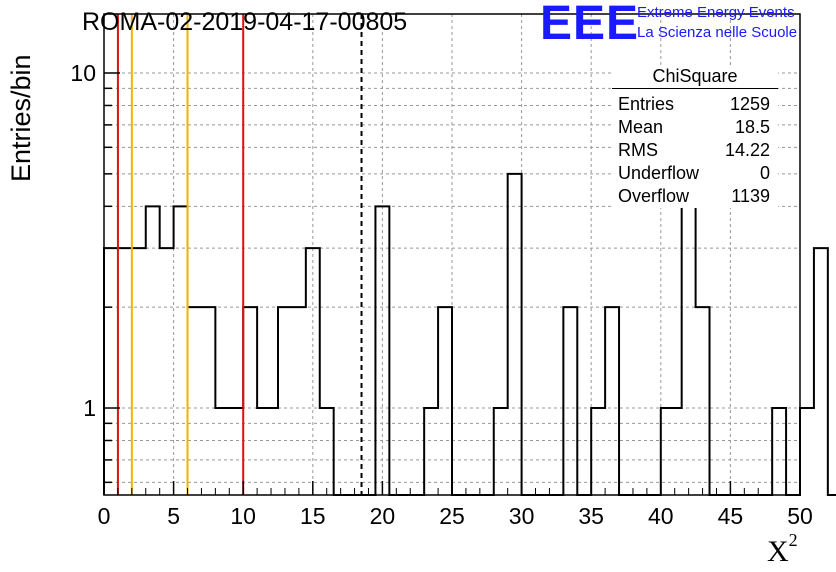 This screenshot has height=572, width=836. What do you see at coordinates (717, 32) in the screenshot?
I see `eee-logo-line2: La Scienza nelle Scuole` at bounding box center [717, 32].